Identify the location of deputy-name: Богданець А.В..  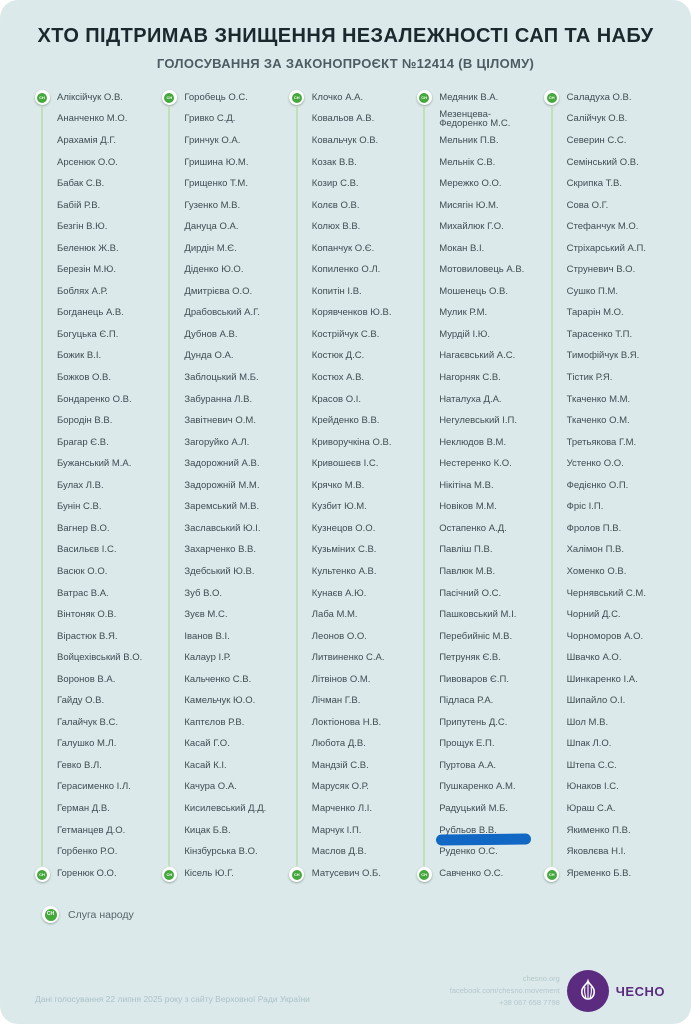
(90, 313).